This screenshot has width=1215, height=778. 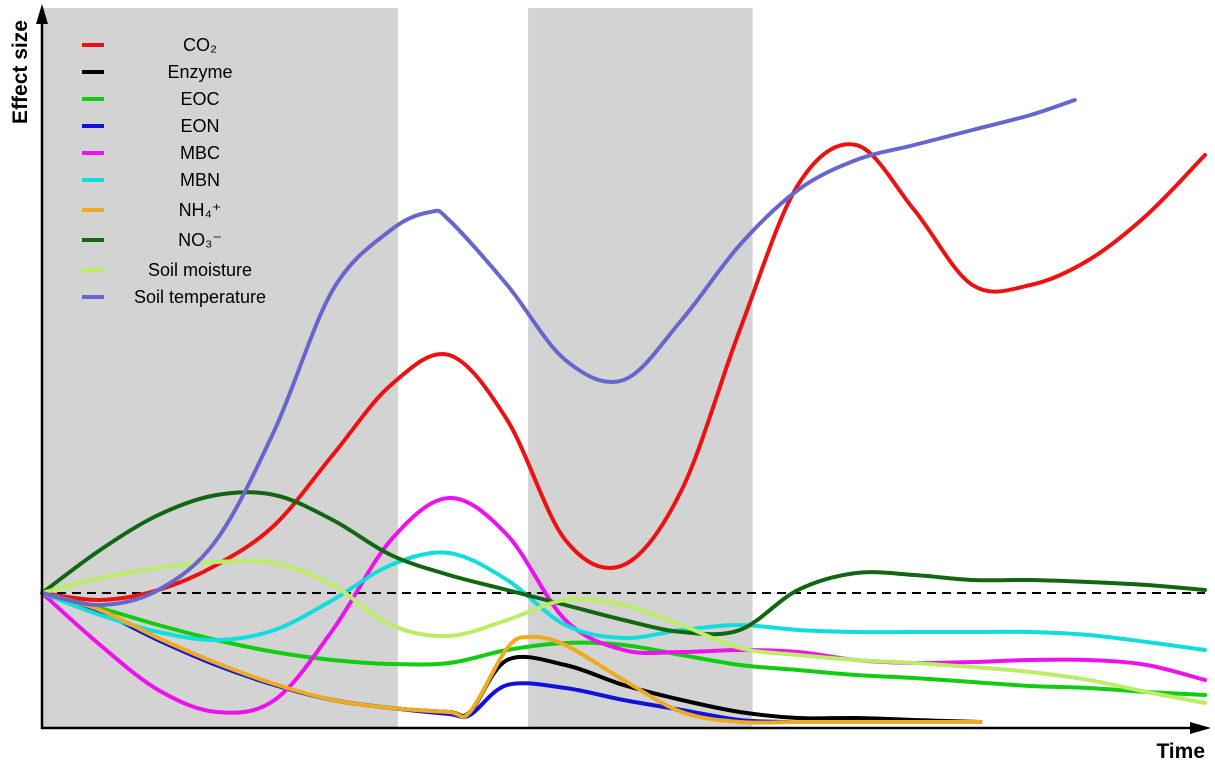 I want to click on y-axis-arrow, so click(x=42, y=14).